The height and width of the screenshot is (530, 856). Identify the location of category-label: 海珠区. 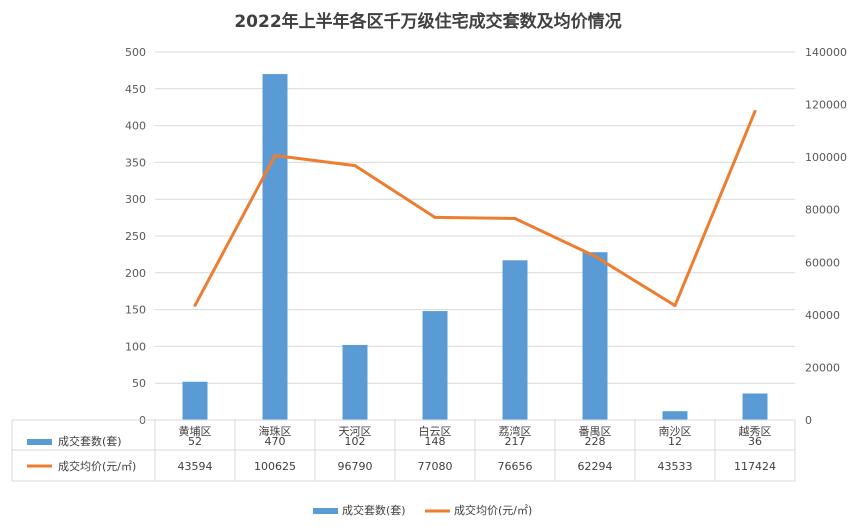
(275, 431).